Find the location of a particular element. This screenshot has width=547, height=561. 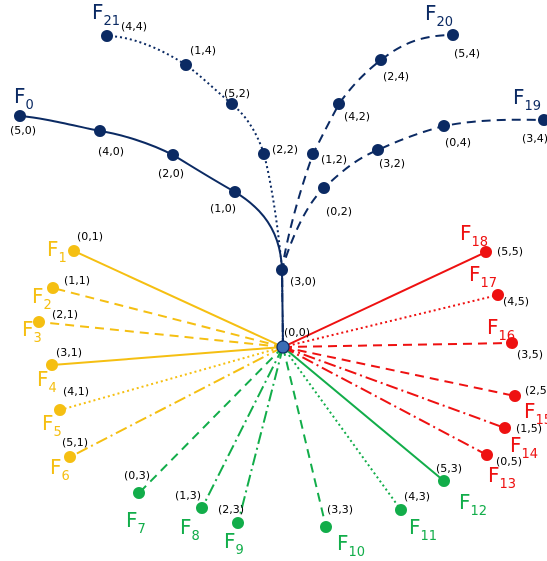

node-label-f12: (5,3) is located at coordinates (449, 468).